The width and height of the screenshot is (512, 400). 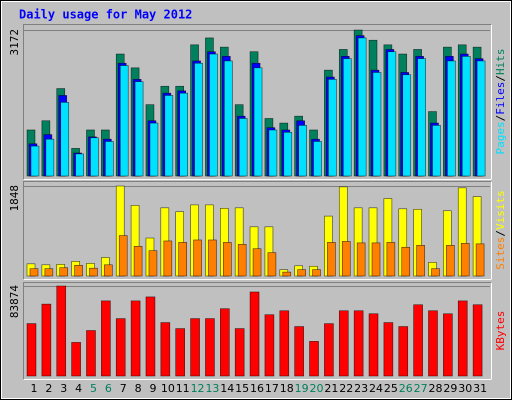 What do you see at coordinates (391, 388) in the screenshot?
I see `x-tick-label: 25` at bounding box center [391, 388].